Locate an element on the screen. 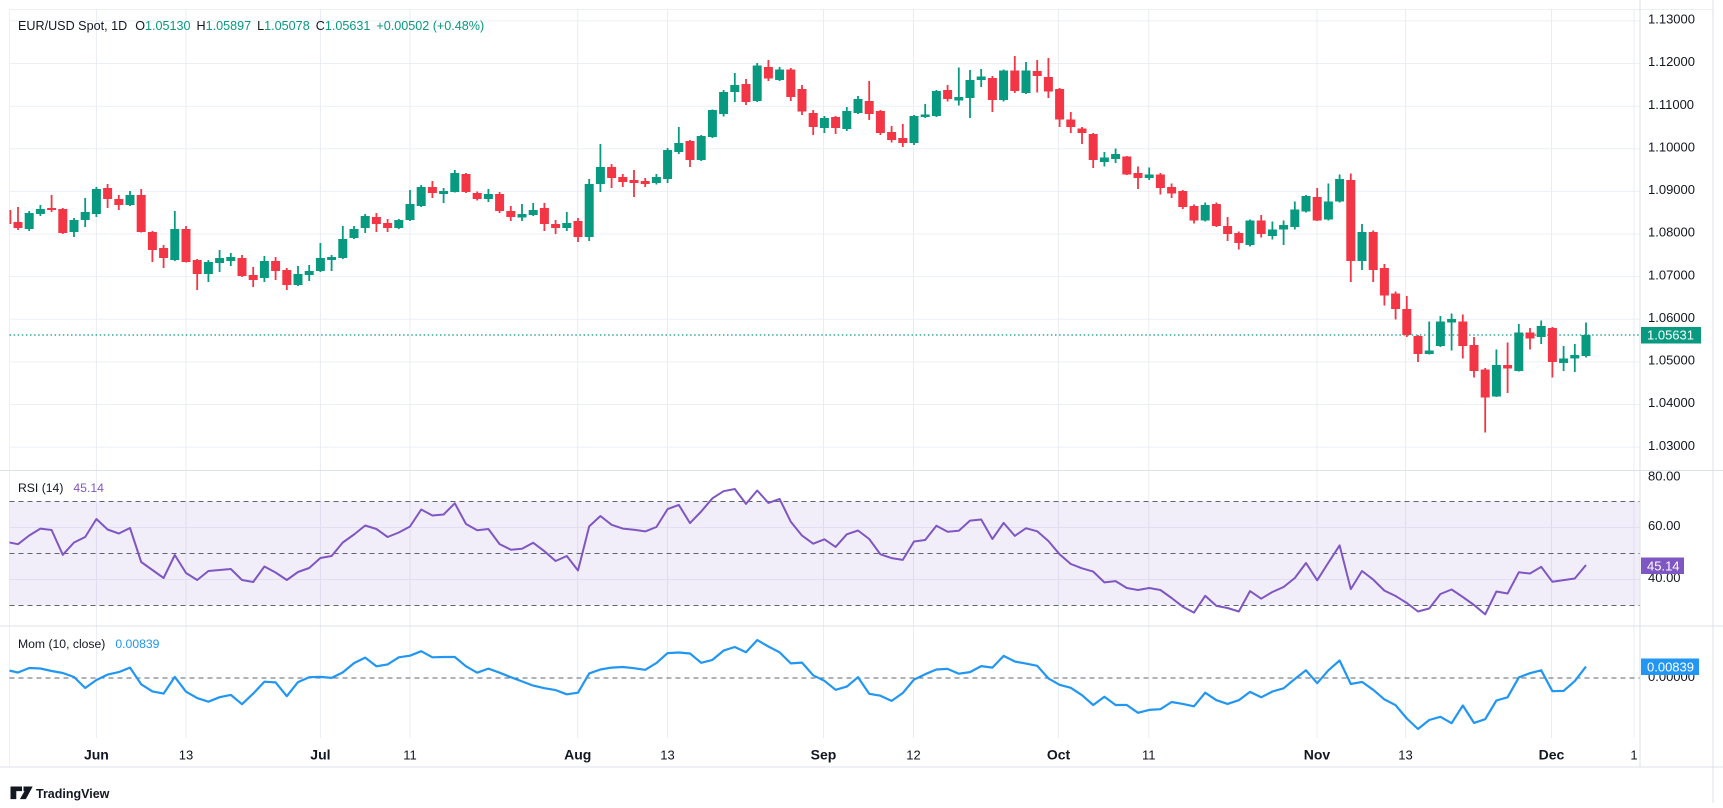 The image size is (1723, 808). svg-text: 1.05000 is located at coordinates (1671, 360).